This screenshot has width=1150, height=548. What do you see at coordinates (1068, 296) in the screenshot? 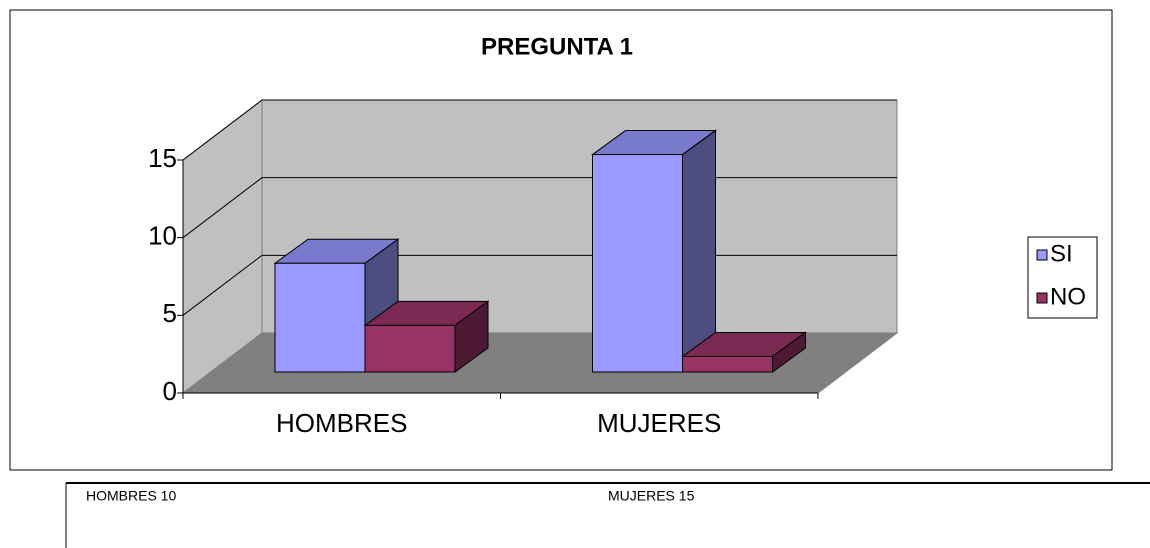
I see `legend-label: NO` at bounding box center [1068, 296].